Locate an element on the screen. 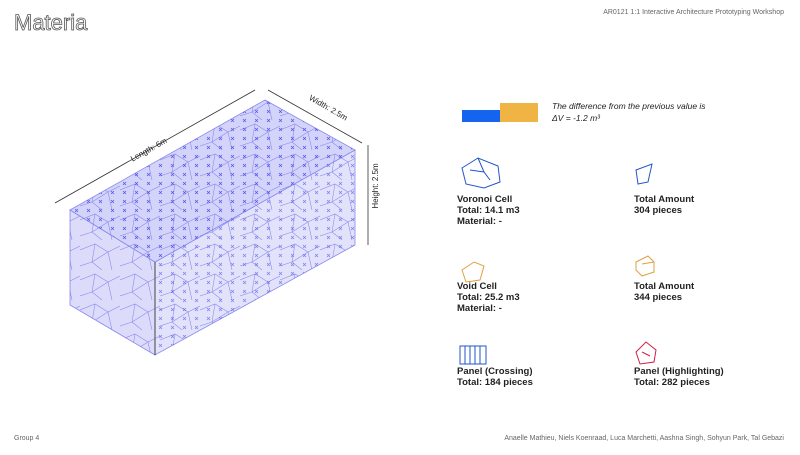 The height and width of the screenshot is (455, 800). dimension-lines is located at coordinates (211, 167).